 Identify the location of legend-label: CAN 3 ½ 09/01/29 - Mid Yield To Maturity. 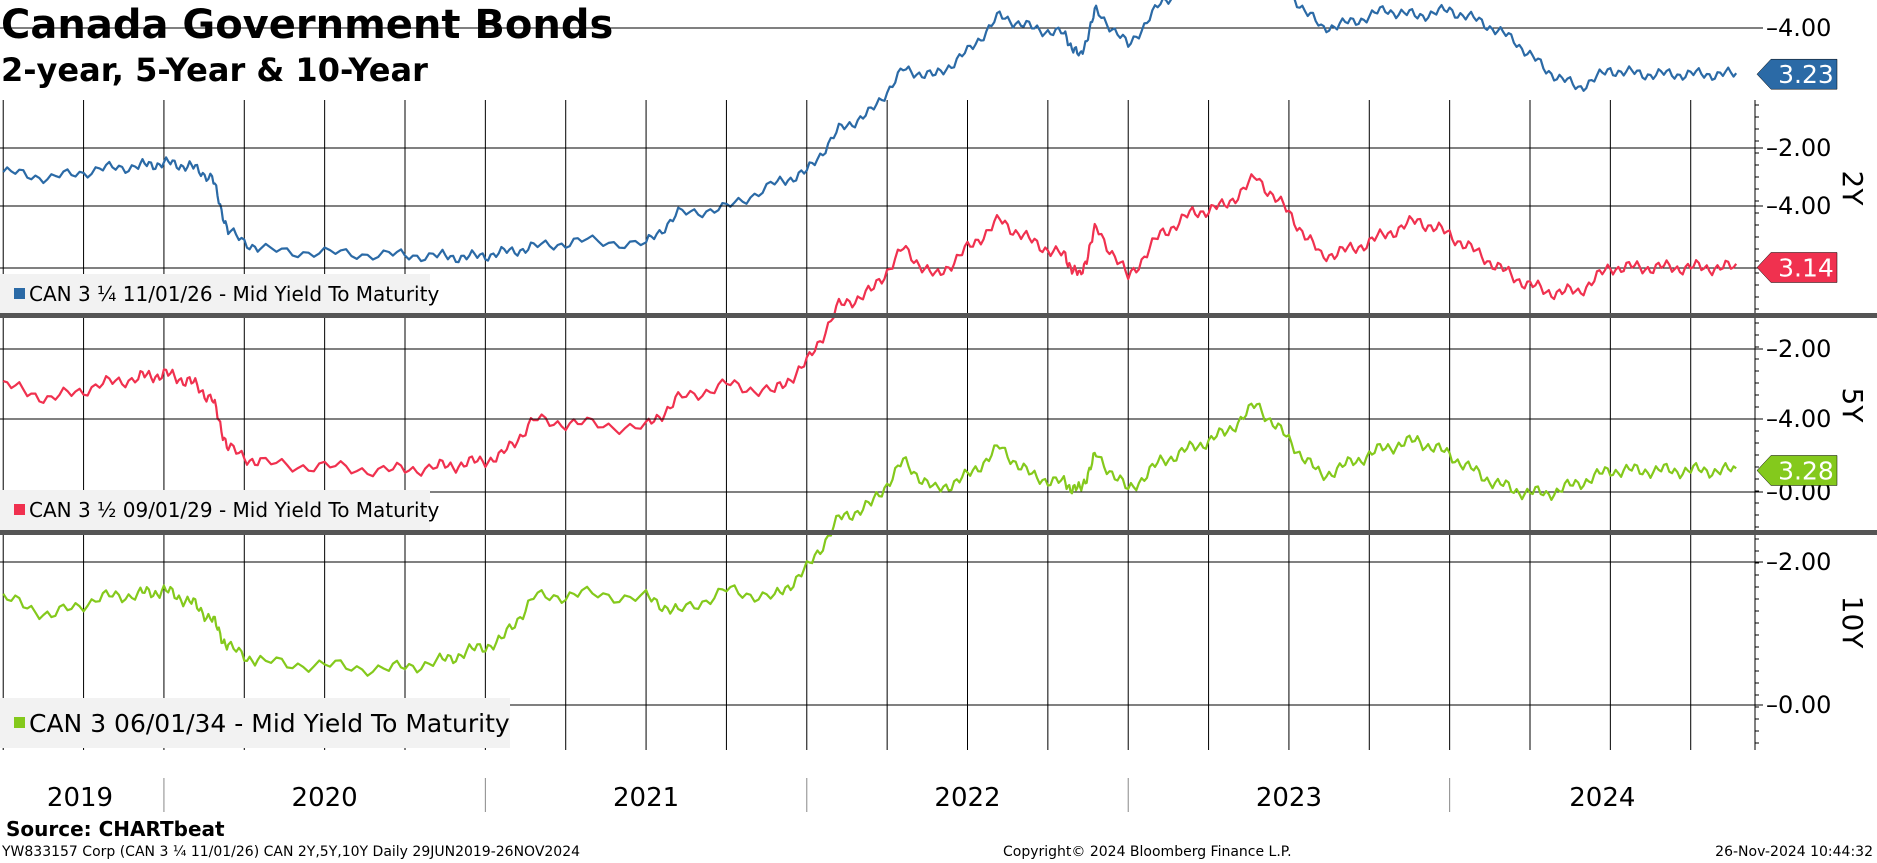
(234, 510).